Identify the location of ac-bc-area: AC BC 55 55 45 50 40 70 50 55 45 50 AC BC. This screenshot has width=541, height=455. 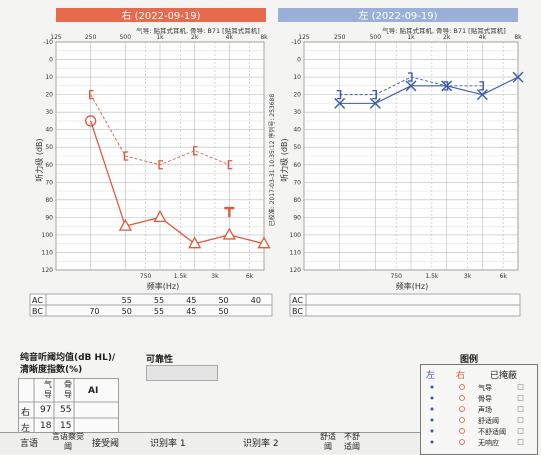
(275, 305).